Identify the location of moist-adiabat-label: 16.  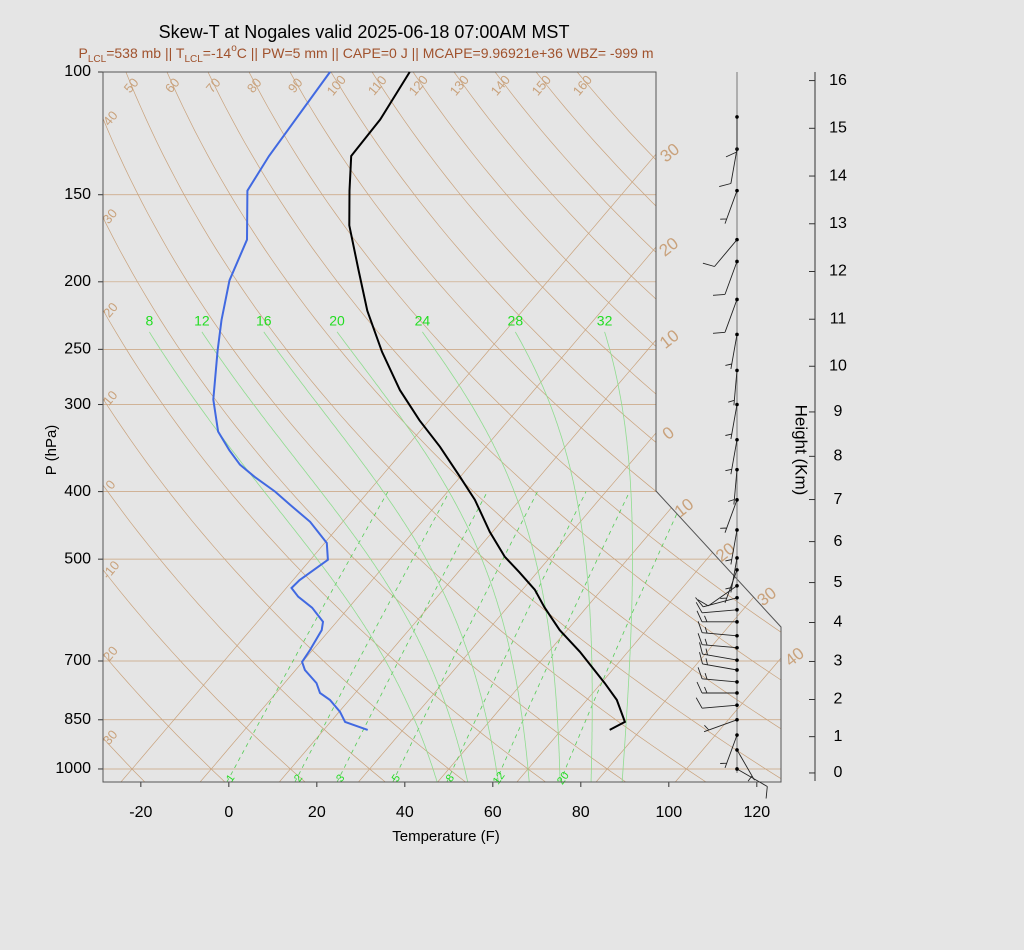
(264, 321).